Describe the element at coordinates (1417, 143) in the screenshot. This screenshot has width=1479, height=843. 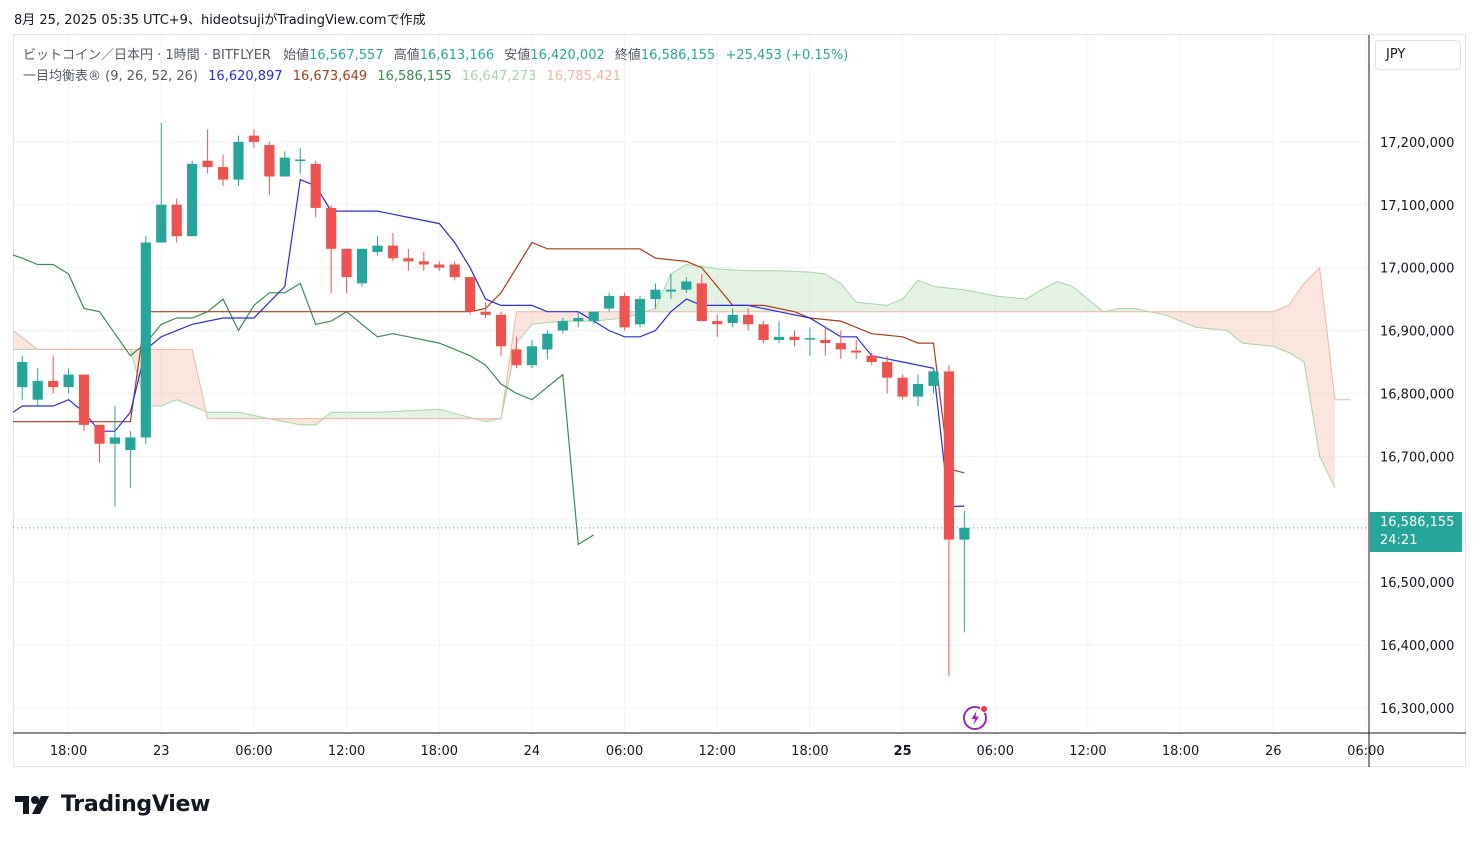
I see `y-tick-label: 17,200,000` at that location.